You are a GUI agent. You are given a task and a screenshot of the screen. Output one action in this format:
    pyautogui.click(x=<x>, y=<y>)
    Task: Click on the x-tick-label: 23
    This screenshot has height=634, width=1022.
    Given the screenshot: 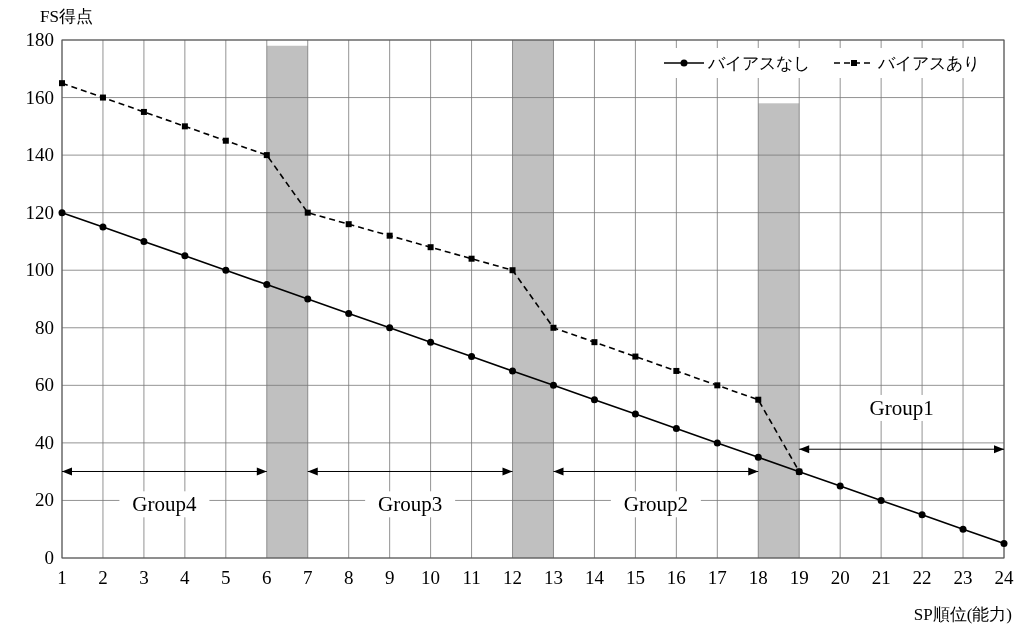 What is the action you would take?
    pyautogui.click(x=963, y=577)
    